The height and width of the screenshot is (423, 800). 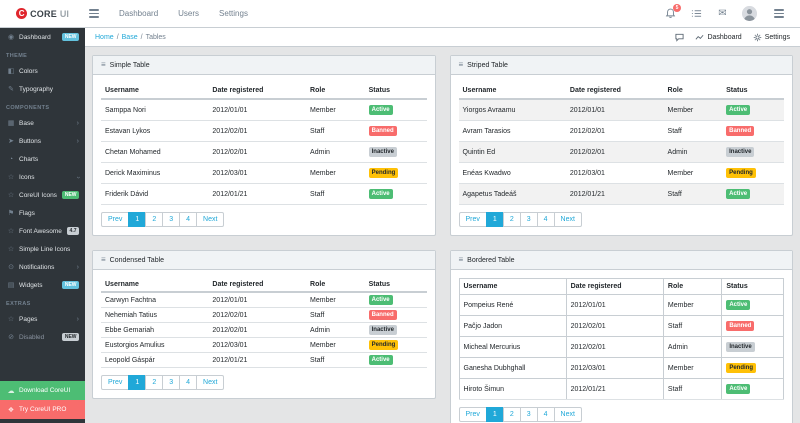 I want to click on table-cell: Pending, so click(x=395, y=345).